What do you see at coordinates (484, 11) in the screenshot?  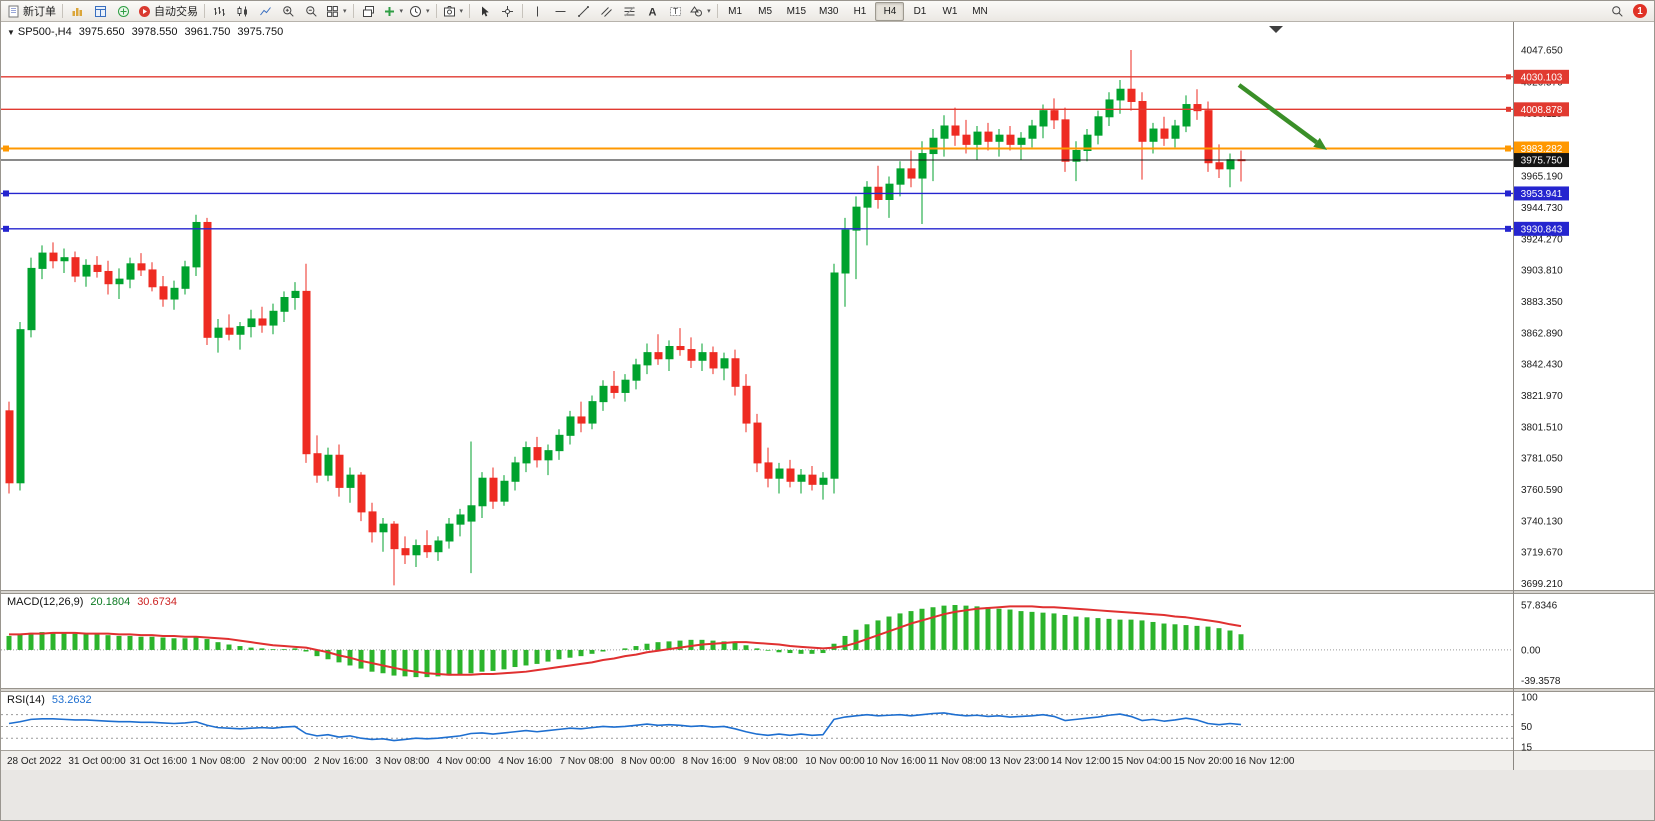 I see `cursor-button` at bounding box center [484, 11].